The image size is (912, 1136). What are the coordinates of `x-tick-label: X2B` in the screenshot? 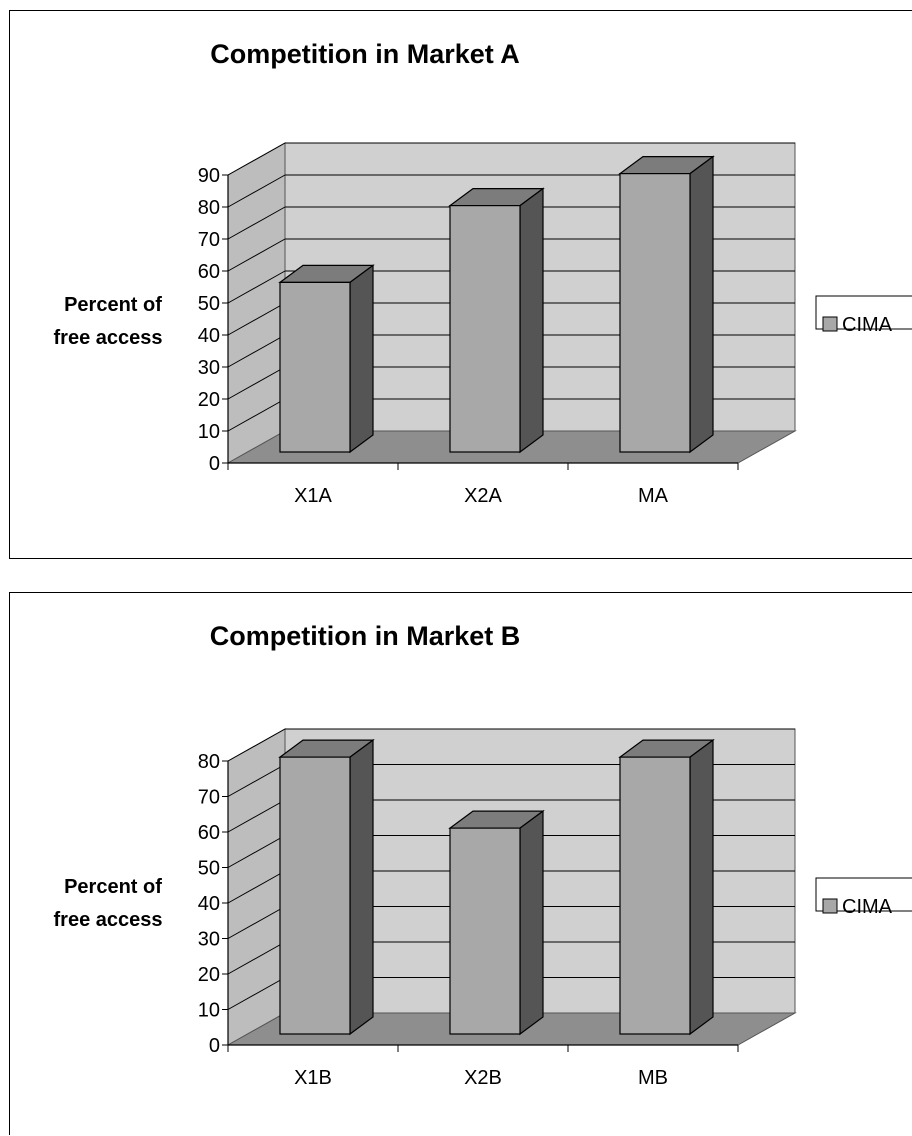 It's located at (483, 1078).